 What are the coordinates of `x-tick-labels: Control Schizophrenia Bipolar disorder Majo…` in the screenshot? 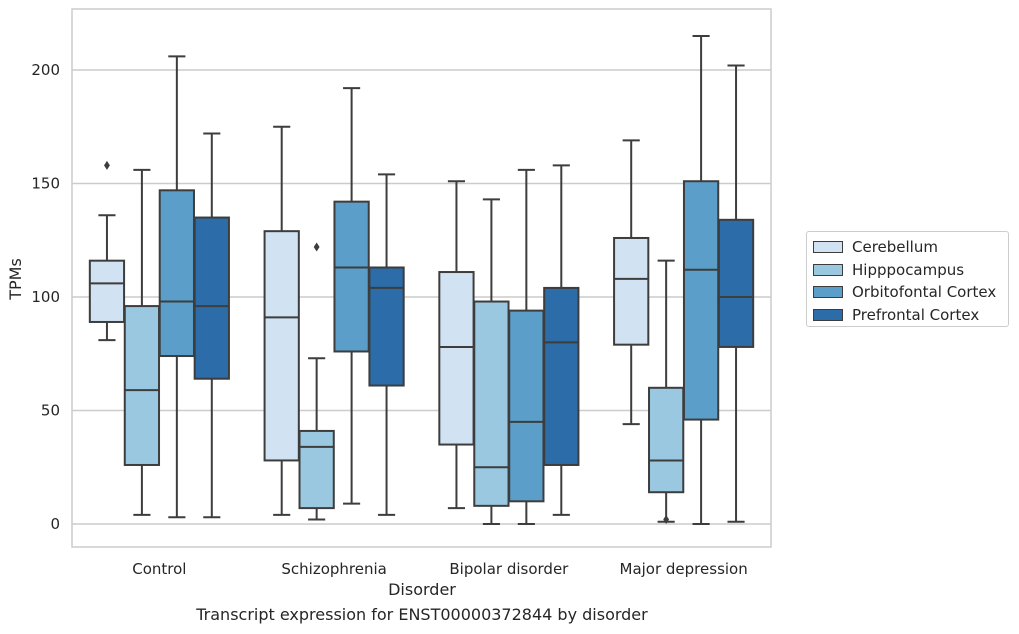 It's located at (439, 569).